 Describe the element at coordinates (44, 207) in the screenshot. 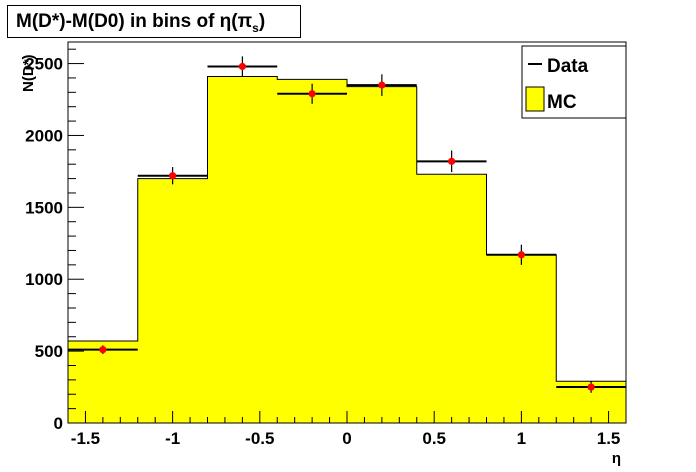

I see `y-tick-label: 1500` at that location.